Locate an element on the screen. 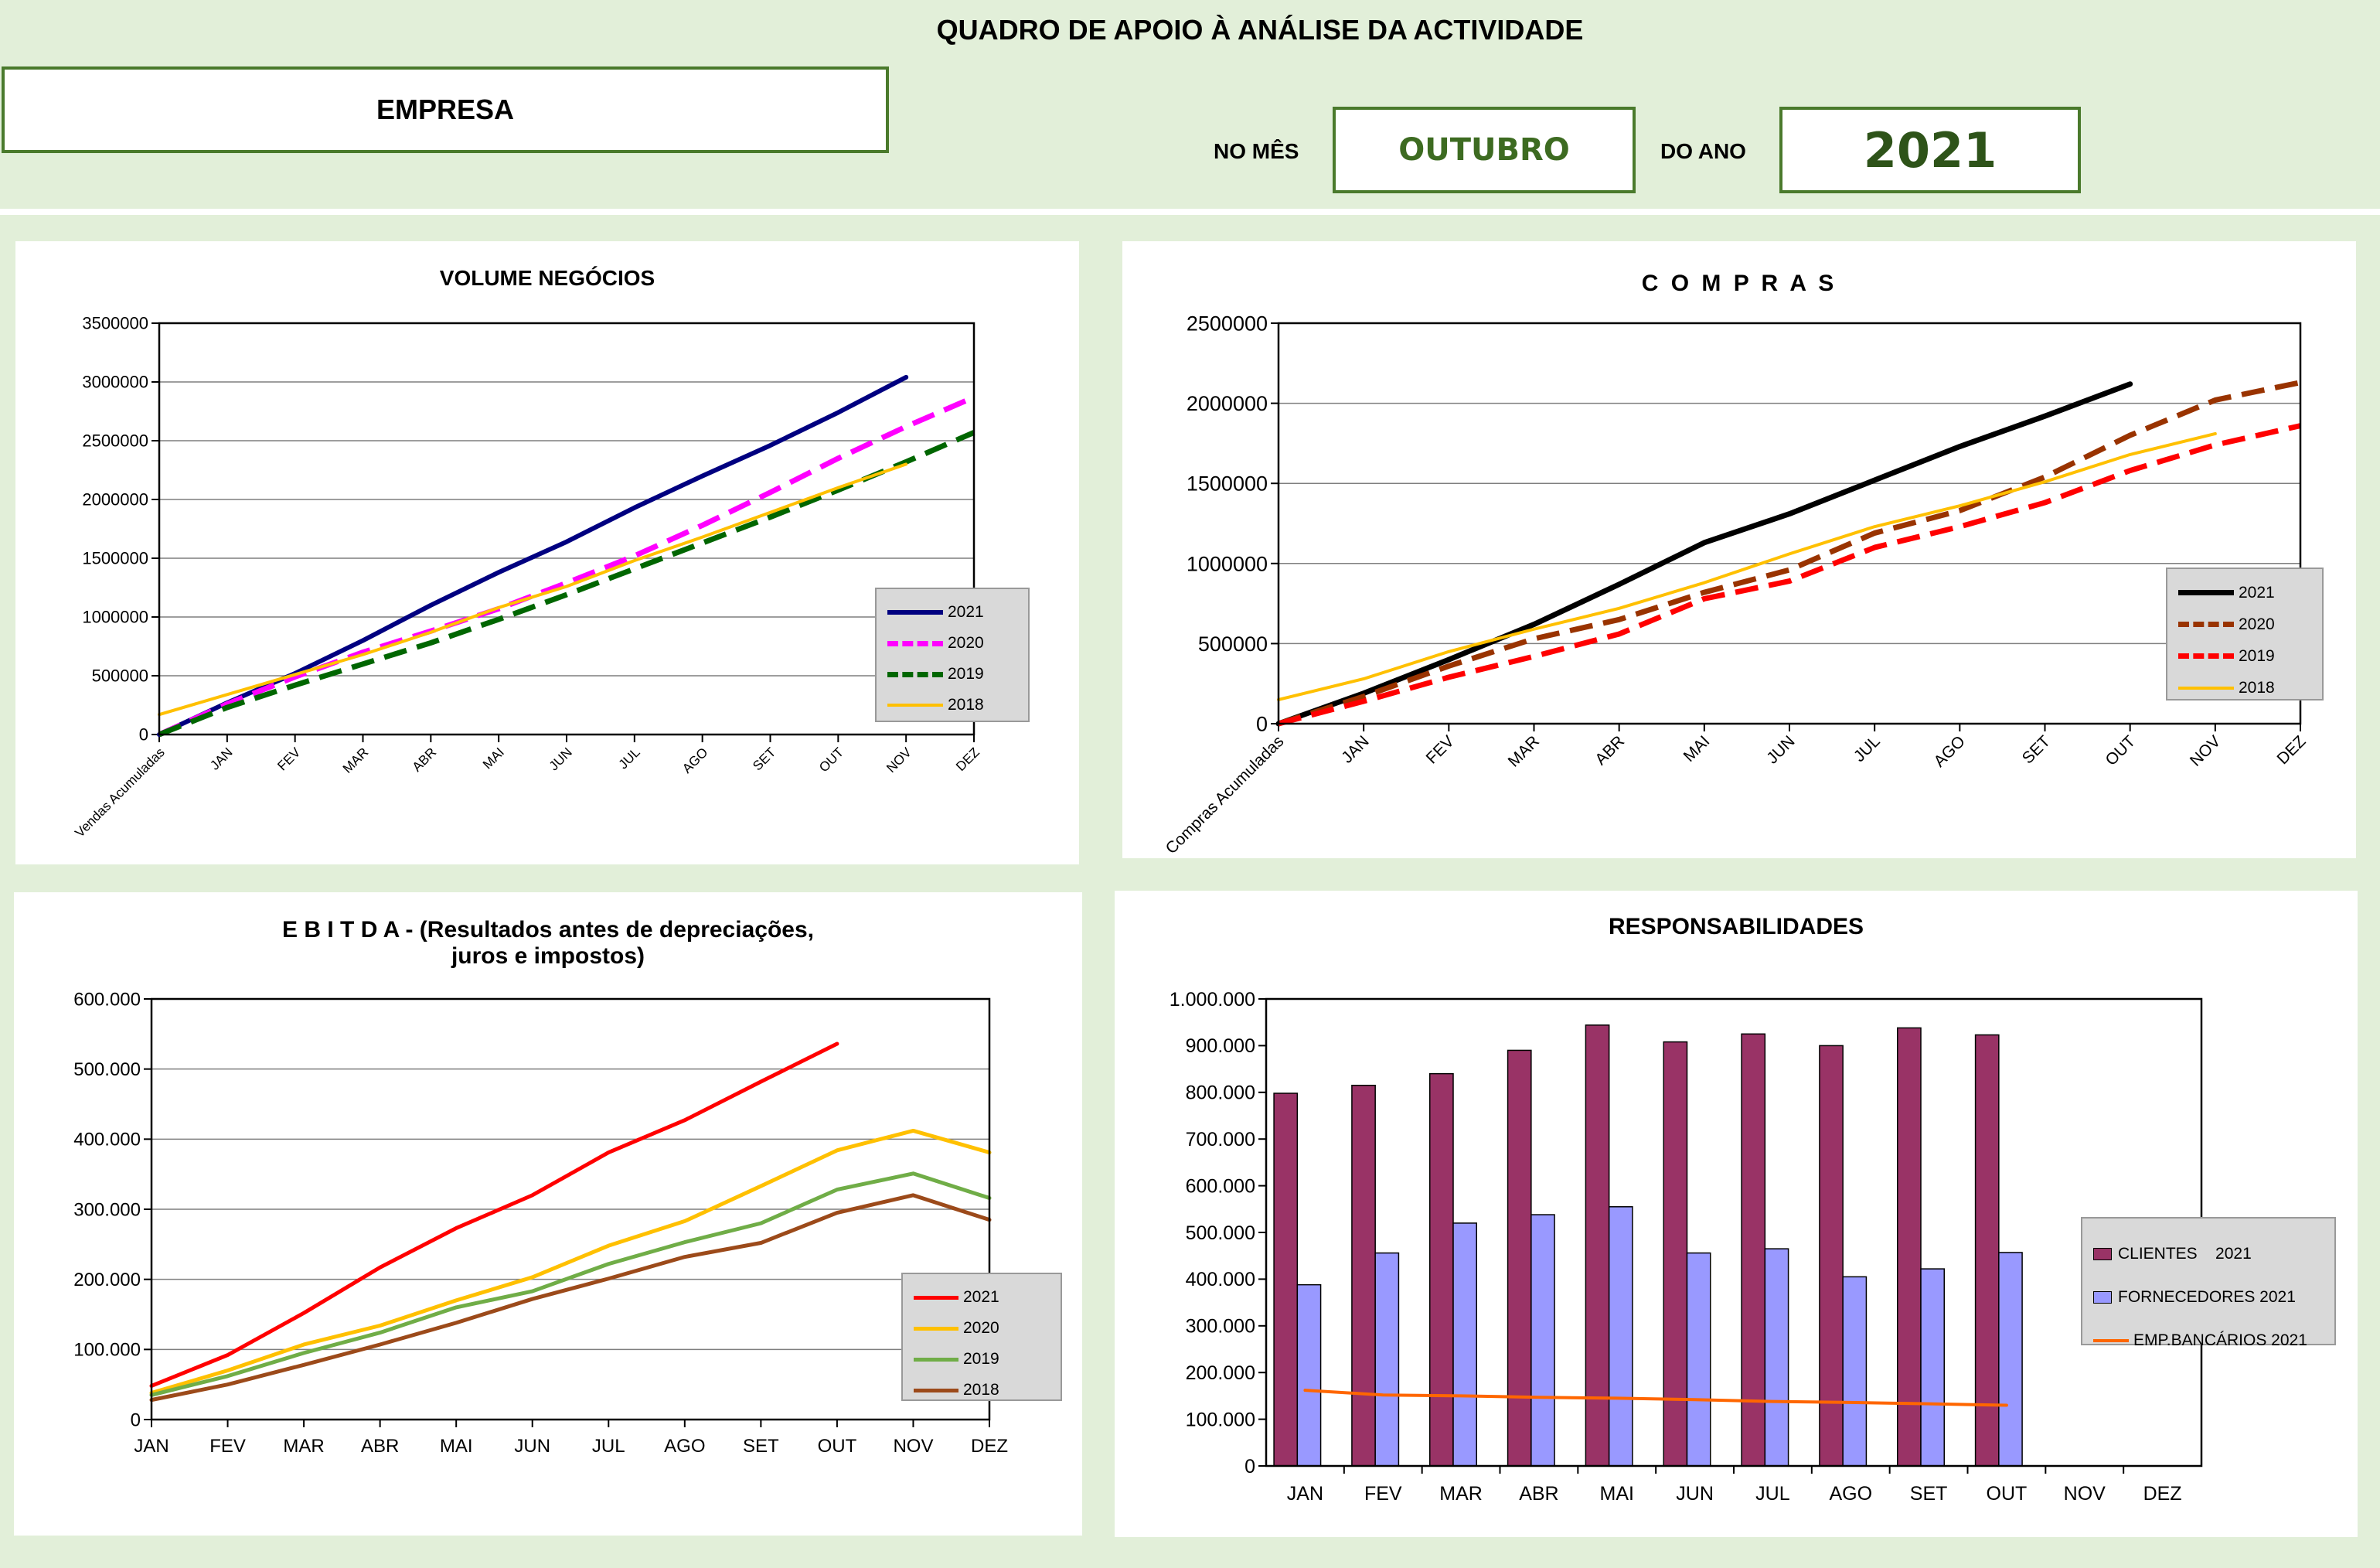 This screenshot has width=2380, height=1568. y-tick-label: 700.000 is located at coordinates (1220, 1139).